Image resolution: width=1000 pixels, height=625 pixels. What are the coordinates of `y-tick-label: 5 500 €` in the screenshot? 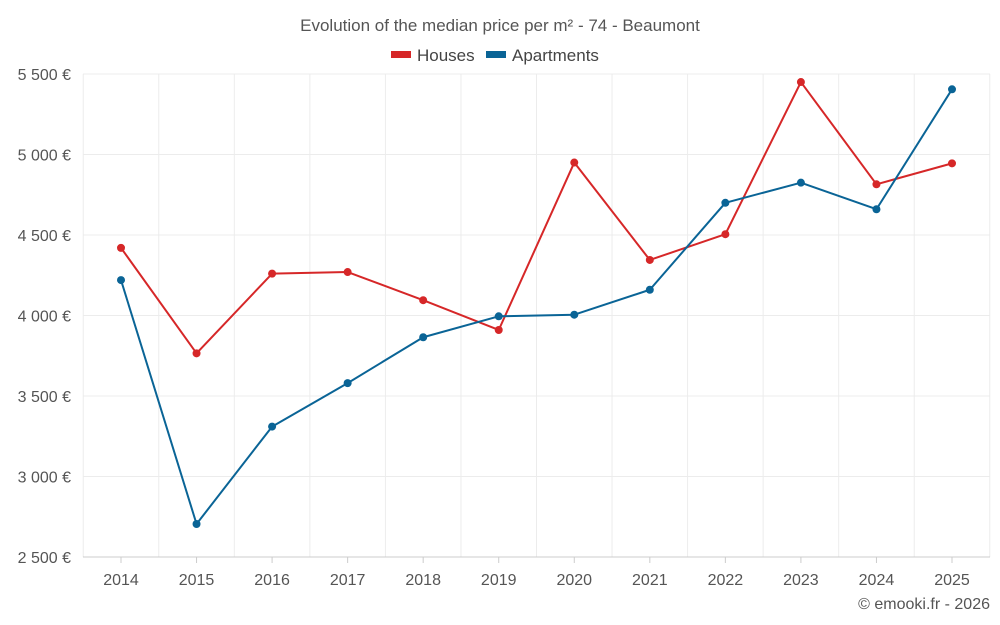 It's located at (44, 75).